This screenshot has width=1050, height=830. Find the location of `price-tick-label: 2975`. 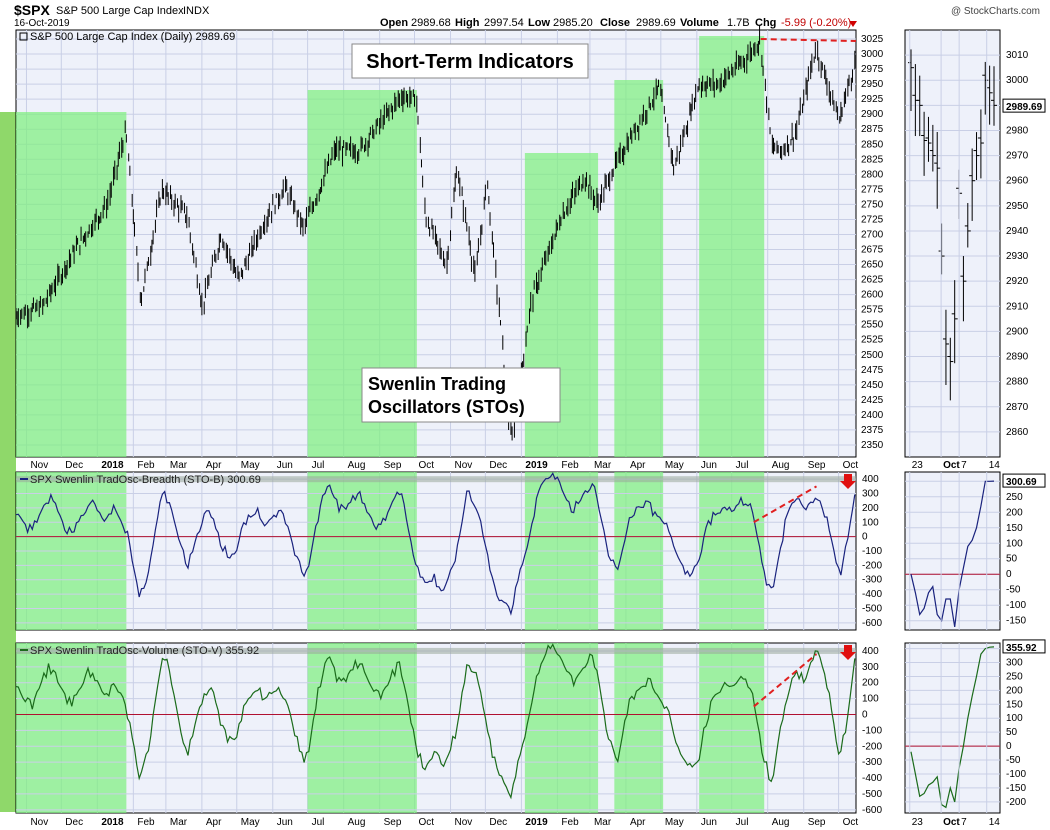

price-tick-label: 2975 is located at coordinates (872, 69).